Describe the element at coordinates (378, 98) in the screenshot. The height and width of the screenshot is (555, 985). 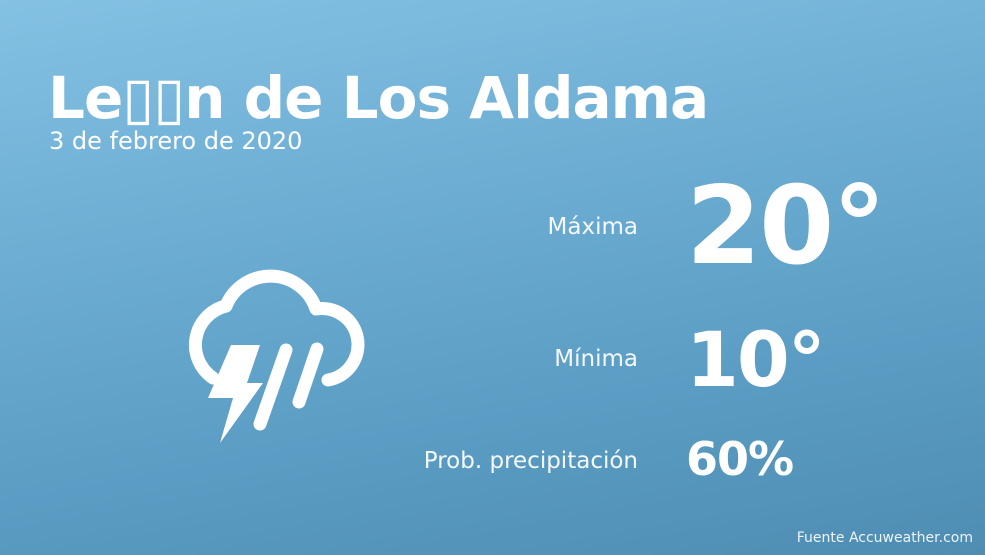
I see `city-title: Le▯▯n de Los Aldama` at that location.